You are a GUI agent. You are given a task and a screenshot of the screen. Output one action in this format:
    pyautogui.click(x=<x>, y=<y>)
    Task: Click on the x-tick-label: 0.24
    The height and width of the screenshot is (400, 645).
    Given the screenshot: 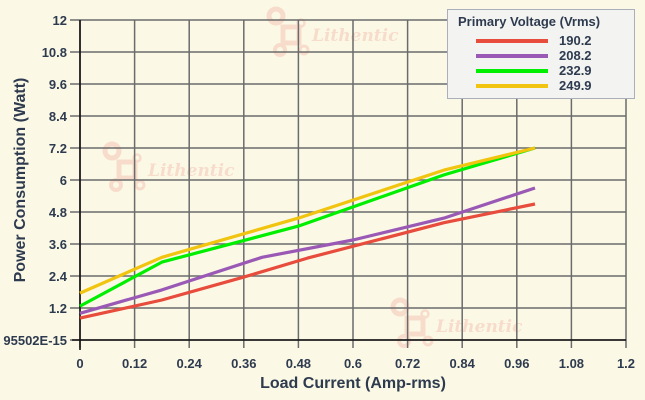 What is the action you would take?
    pyautogui.click(x=190, y=363)
    